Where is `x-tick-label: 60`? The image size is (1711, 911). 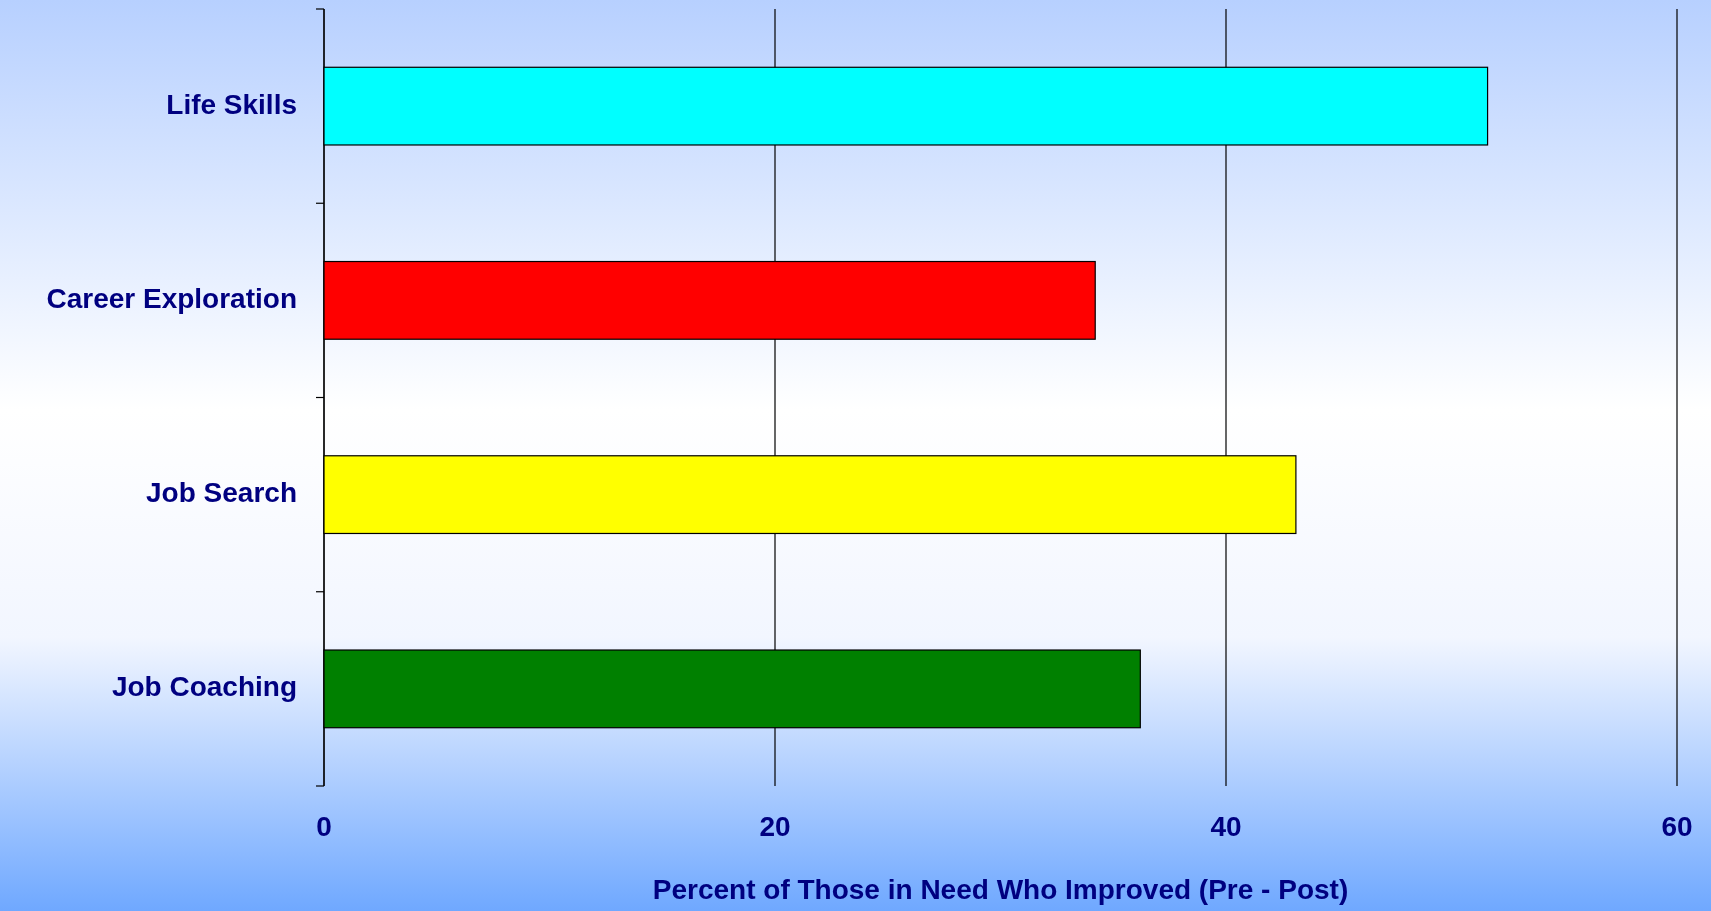 x-tick-label: 60 is located at coordinates (1677, 826).